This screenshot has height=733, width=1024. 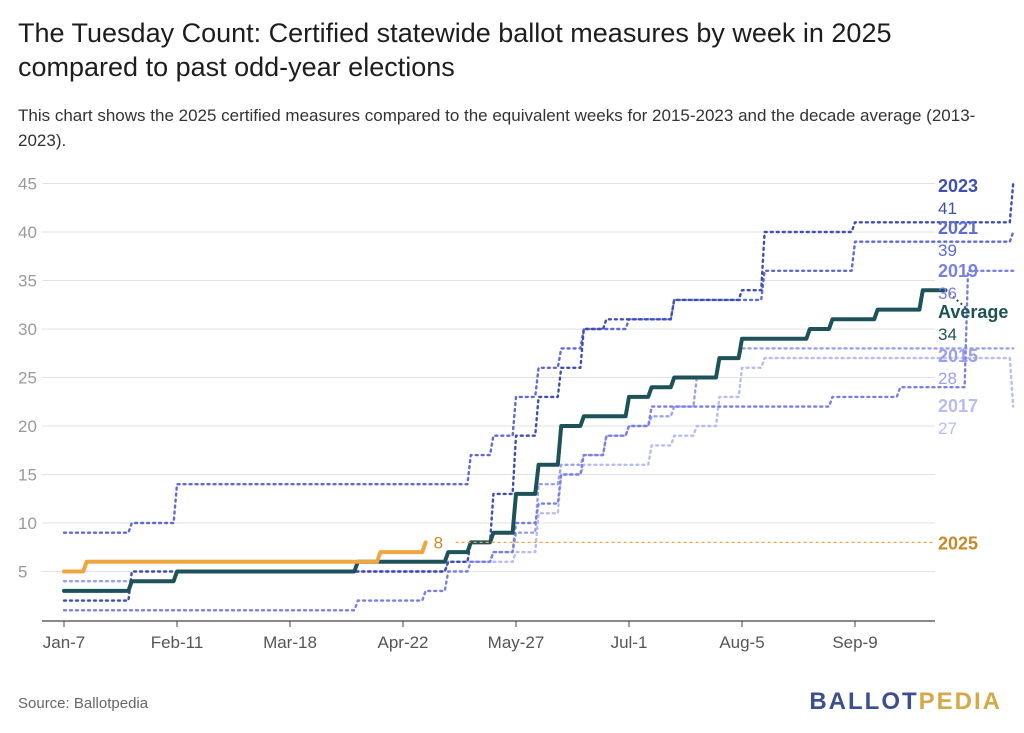 What do you see at coordinates (947, 428) in the screenshot?
I see `series-value-2017: 27` at bounding box center [947, 428].